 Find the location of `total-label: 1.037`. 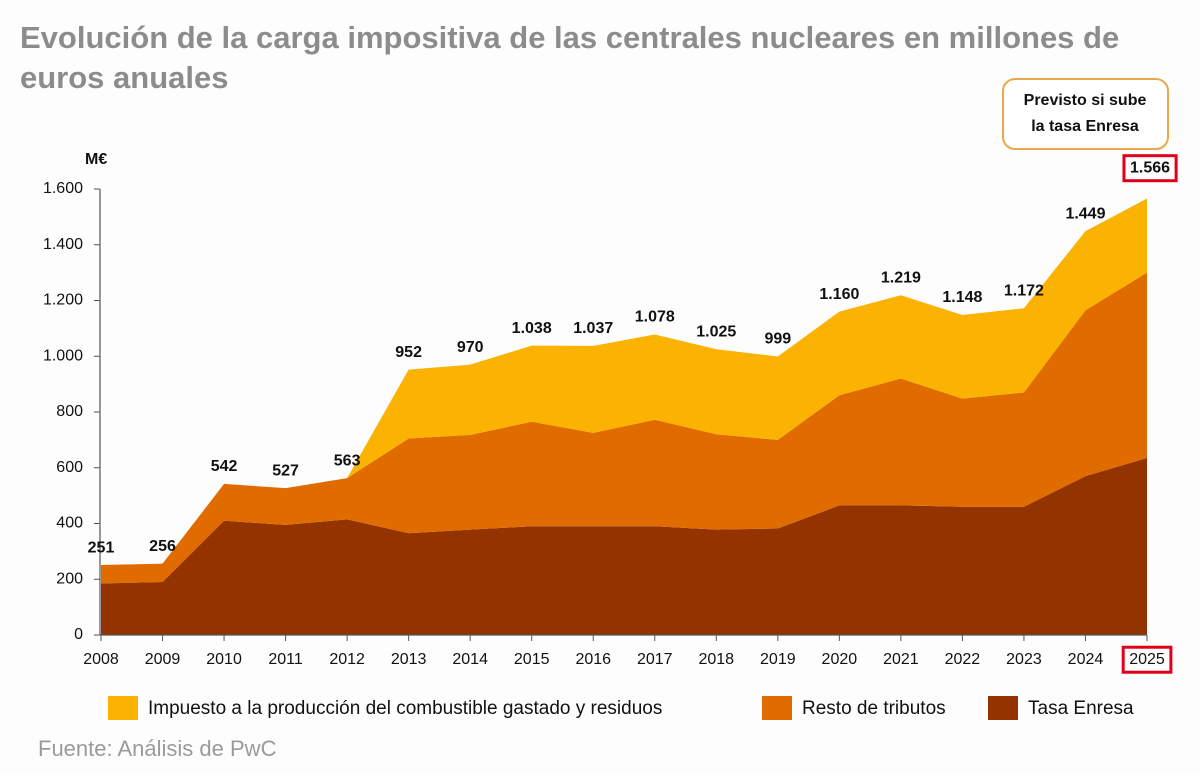

total-label: 1.037 is located at coordinates (593, 328).